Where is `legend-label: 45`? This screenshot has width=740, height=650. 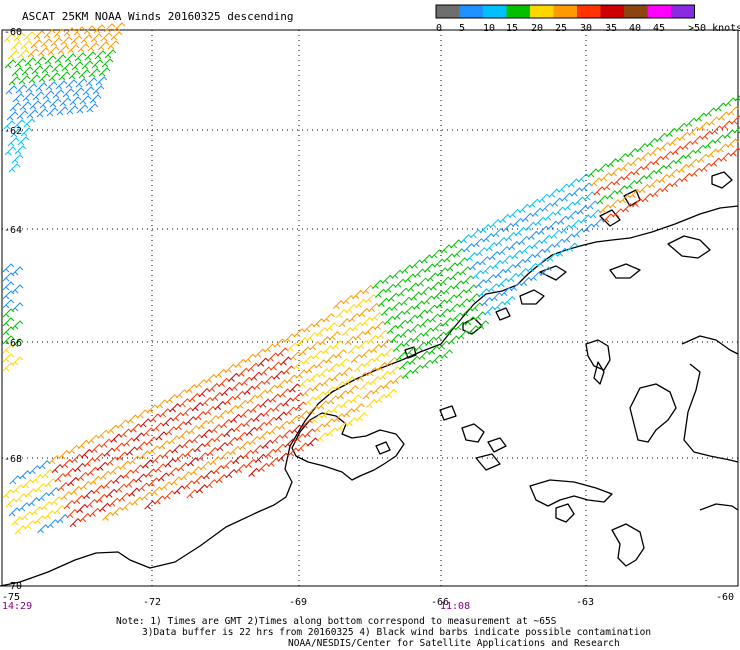 legend-label: 45 is located at coordinates (659, 28).